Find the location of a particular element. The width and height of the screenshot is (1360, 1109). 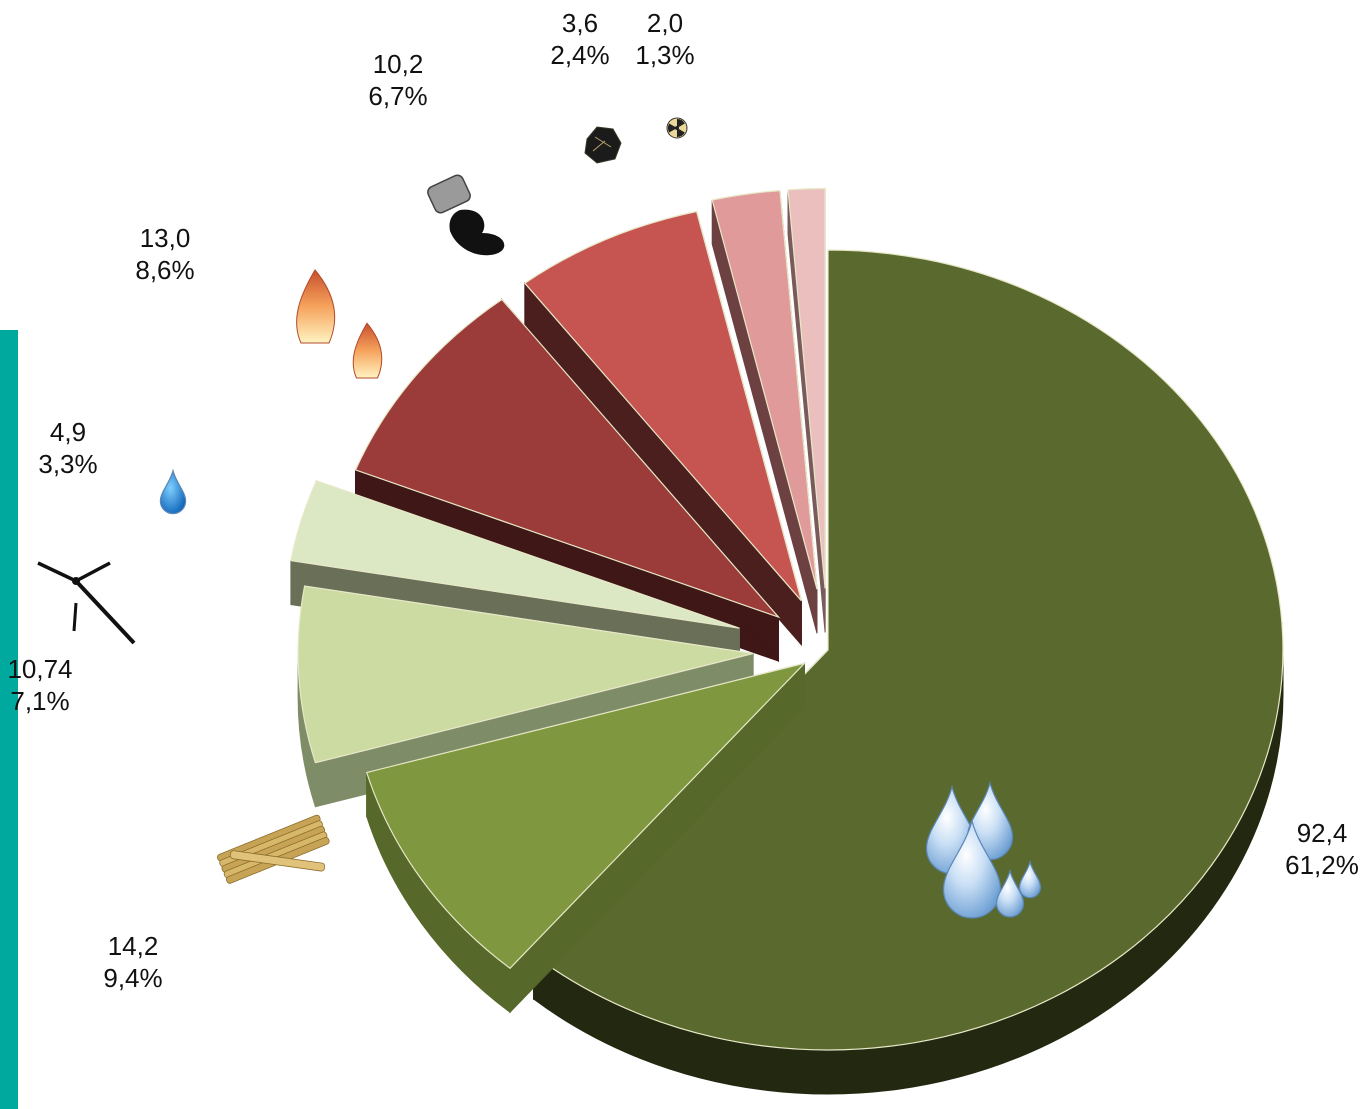

slice-biomass is located at coordinates (586, 838).